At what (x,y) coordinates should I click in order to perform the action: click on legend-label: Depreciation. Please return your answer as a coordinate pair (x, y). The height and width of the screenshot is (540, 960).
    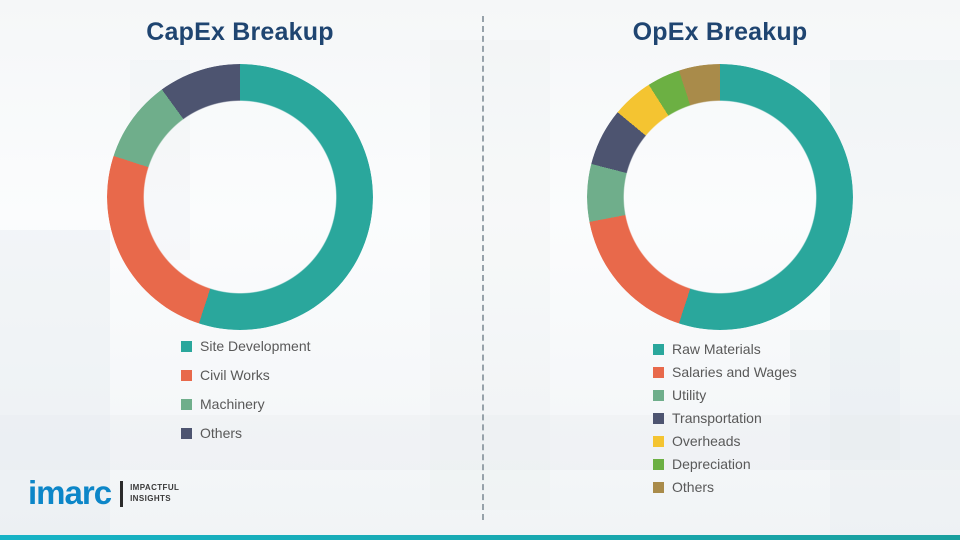
    Looking at the image, I should click on (711, 464).